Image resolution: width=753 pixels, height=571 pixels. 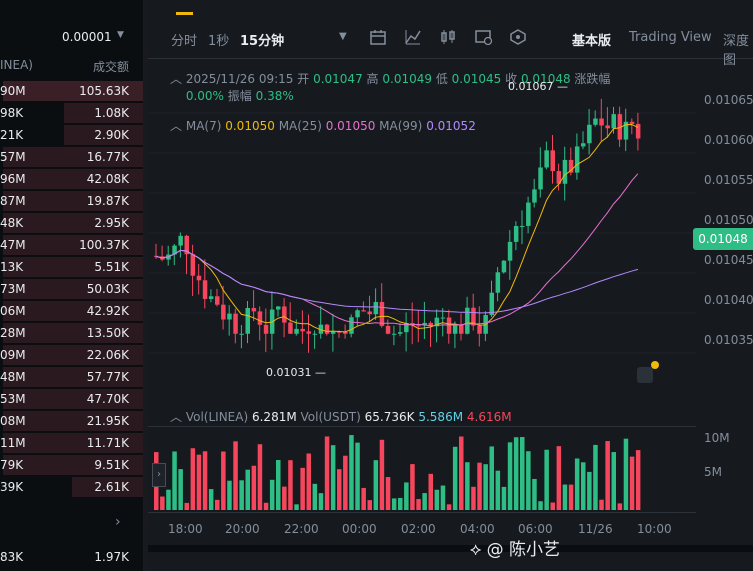 I want to click on row-turnover: 19.87K, so click(x=107, y=201).